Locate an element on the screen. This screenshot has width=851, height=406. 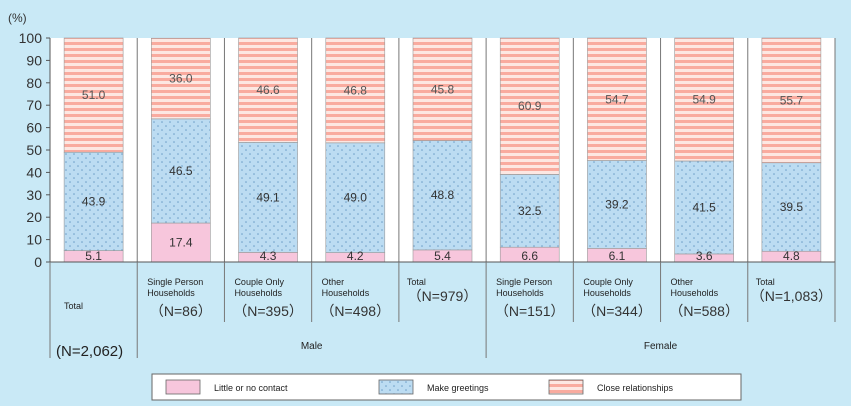
data-label: 54.9 is located at coordinates (704, 99).